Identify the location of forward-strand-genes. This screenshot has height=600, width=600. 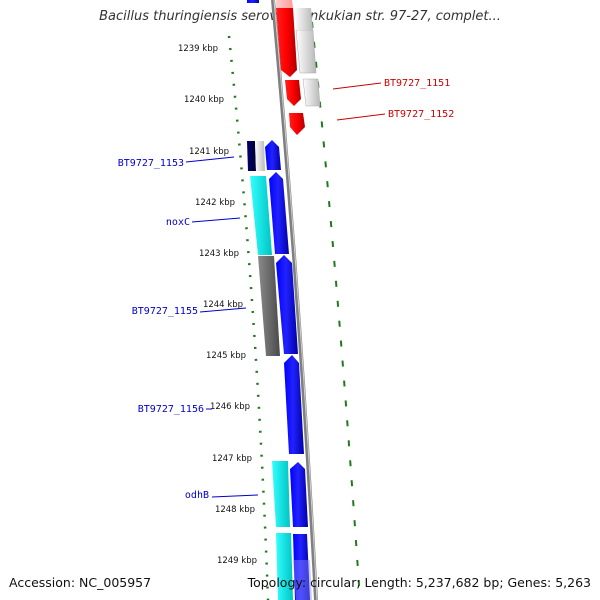
(279, 300).